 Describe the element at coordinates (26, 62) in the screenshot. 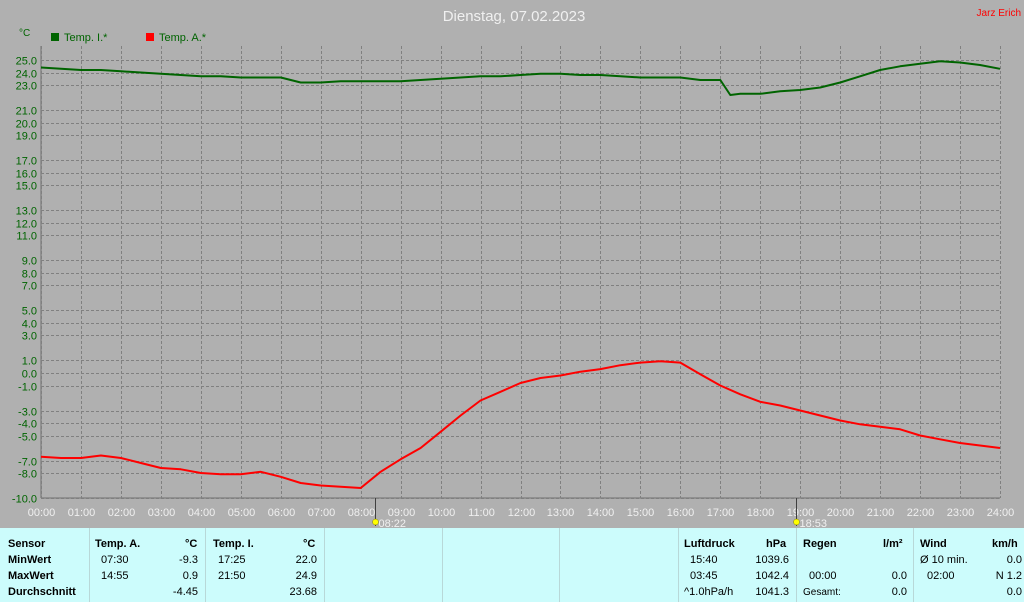

I see `y-tick-label: 25.0` at that location.